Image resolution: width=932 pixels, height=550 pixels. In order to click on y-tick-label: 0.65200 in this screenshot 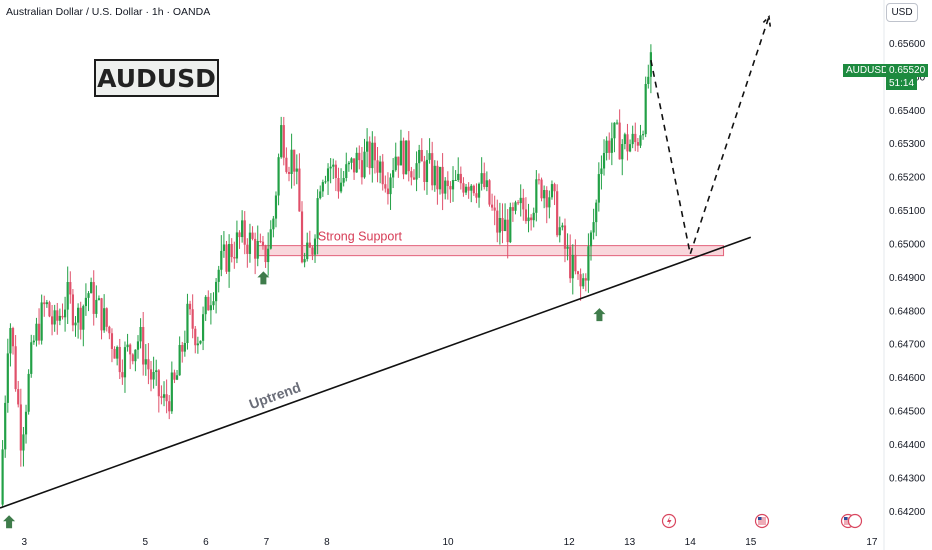, I will do `click(907, 178)`.